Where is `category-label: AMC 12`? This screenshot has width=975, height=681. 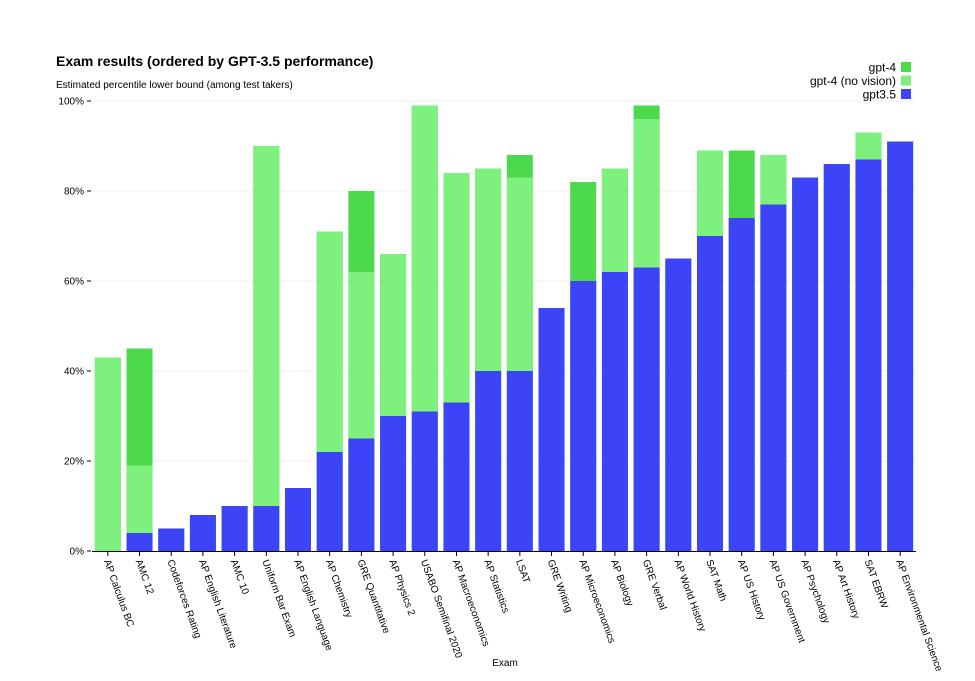
category-label: AMC 12 is located at coordinates (144, 577).